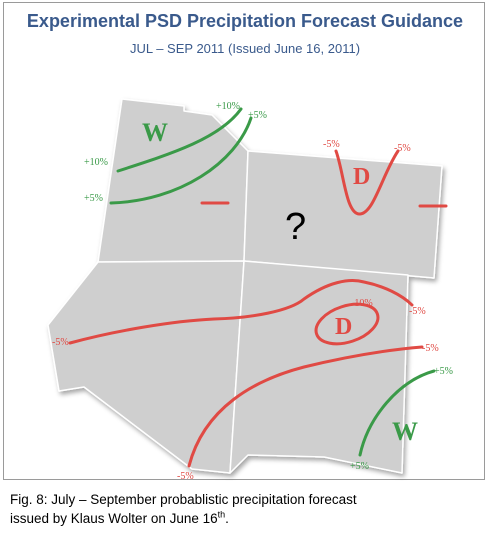 This screenshot has width=492, height=542. I want to click on dry-contour-central, so click(241, 312).